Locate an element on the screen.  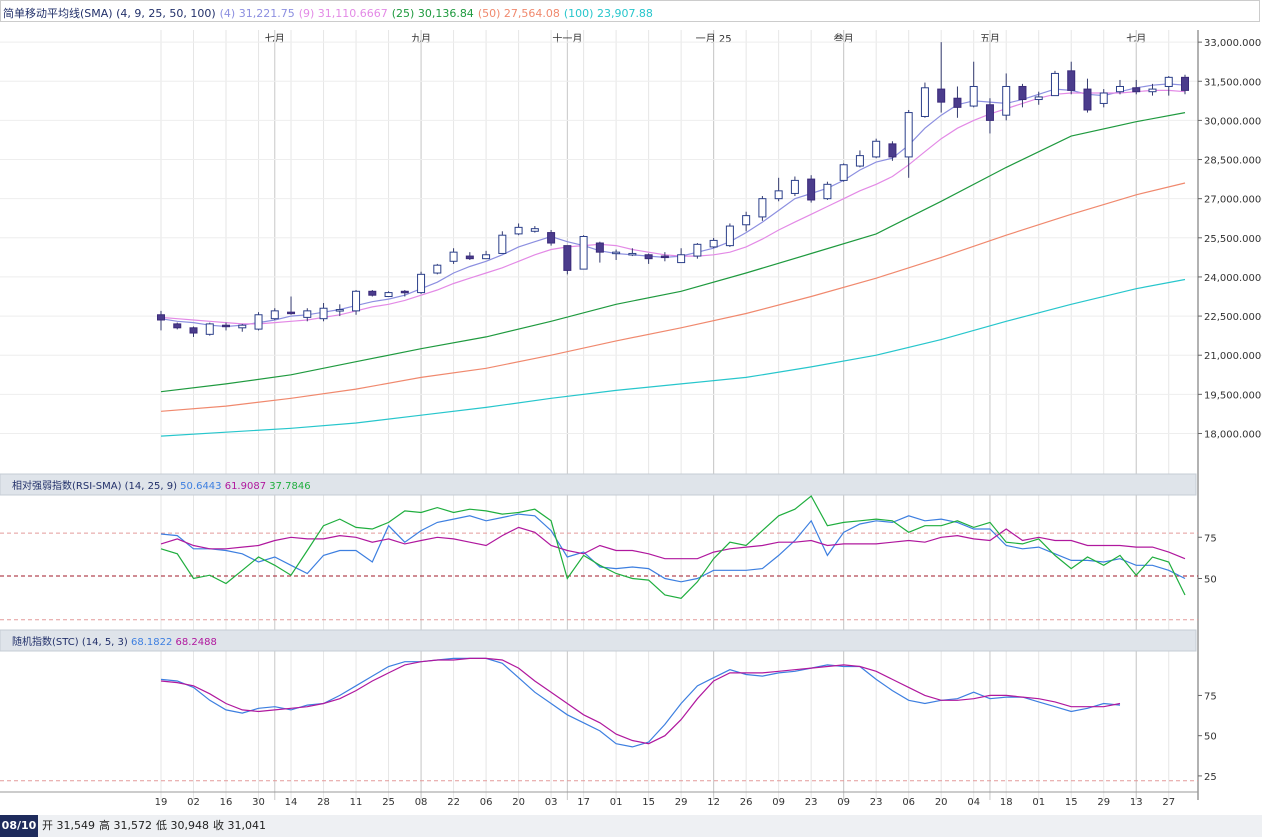
x-tick-label-25: 04 is located at coordinates (973, 802).